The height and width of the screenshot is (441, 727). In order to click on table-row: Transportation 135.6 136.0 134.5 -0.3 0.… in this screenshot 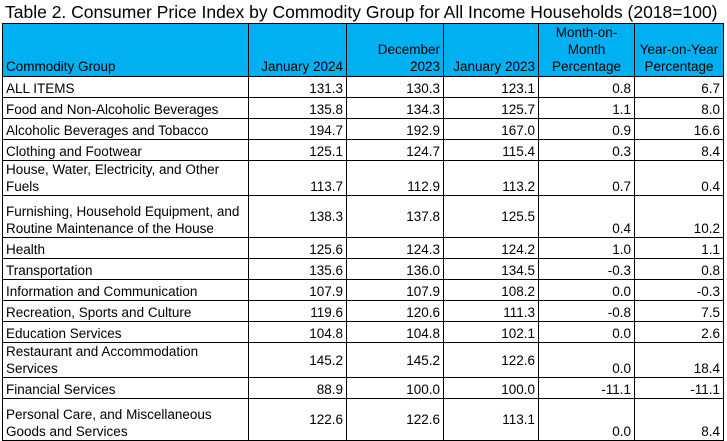, I will do `click(363, 269)`.